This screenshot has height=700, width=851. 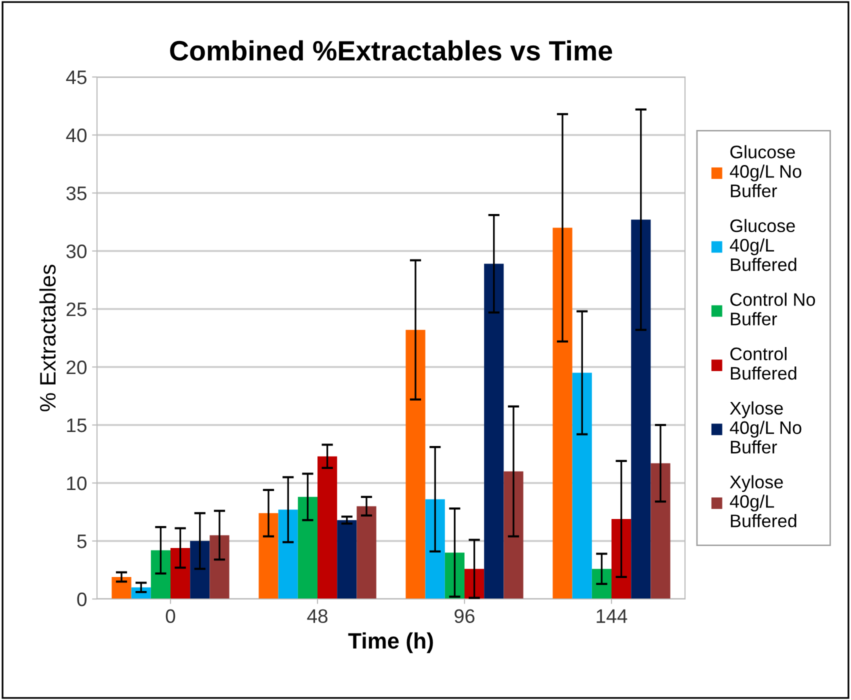 I want to click on y-tick-label: 40, so click(x=76, y=135).